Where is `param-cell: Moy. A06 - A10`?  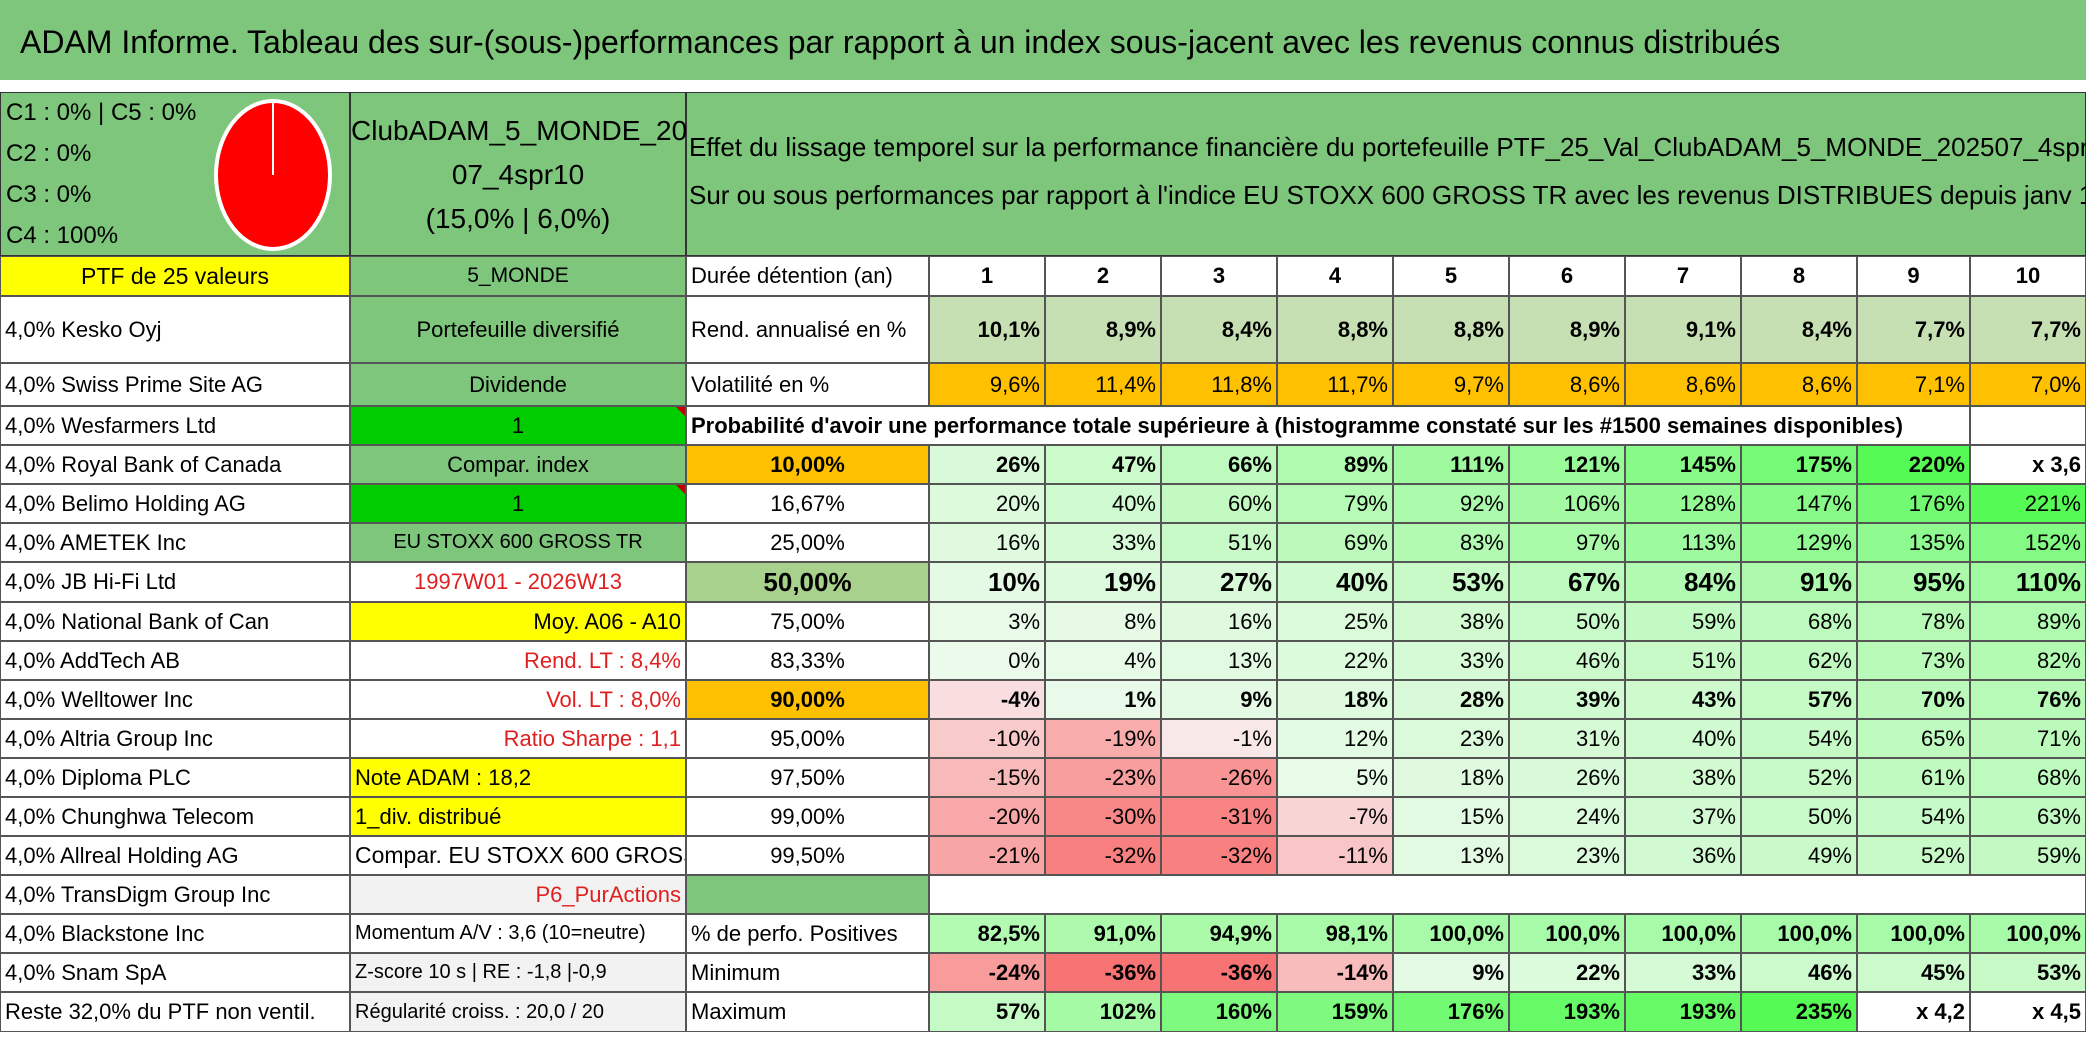
param-cell: Moy. A06 - A10 is located at coordinates (518, 621).